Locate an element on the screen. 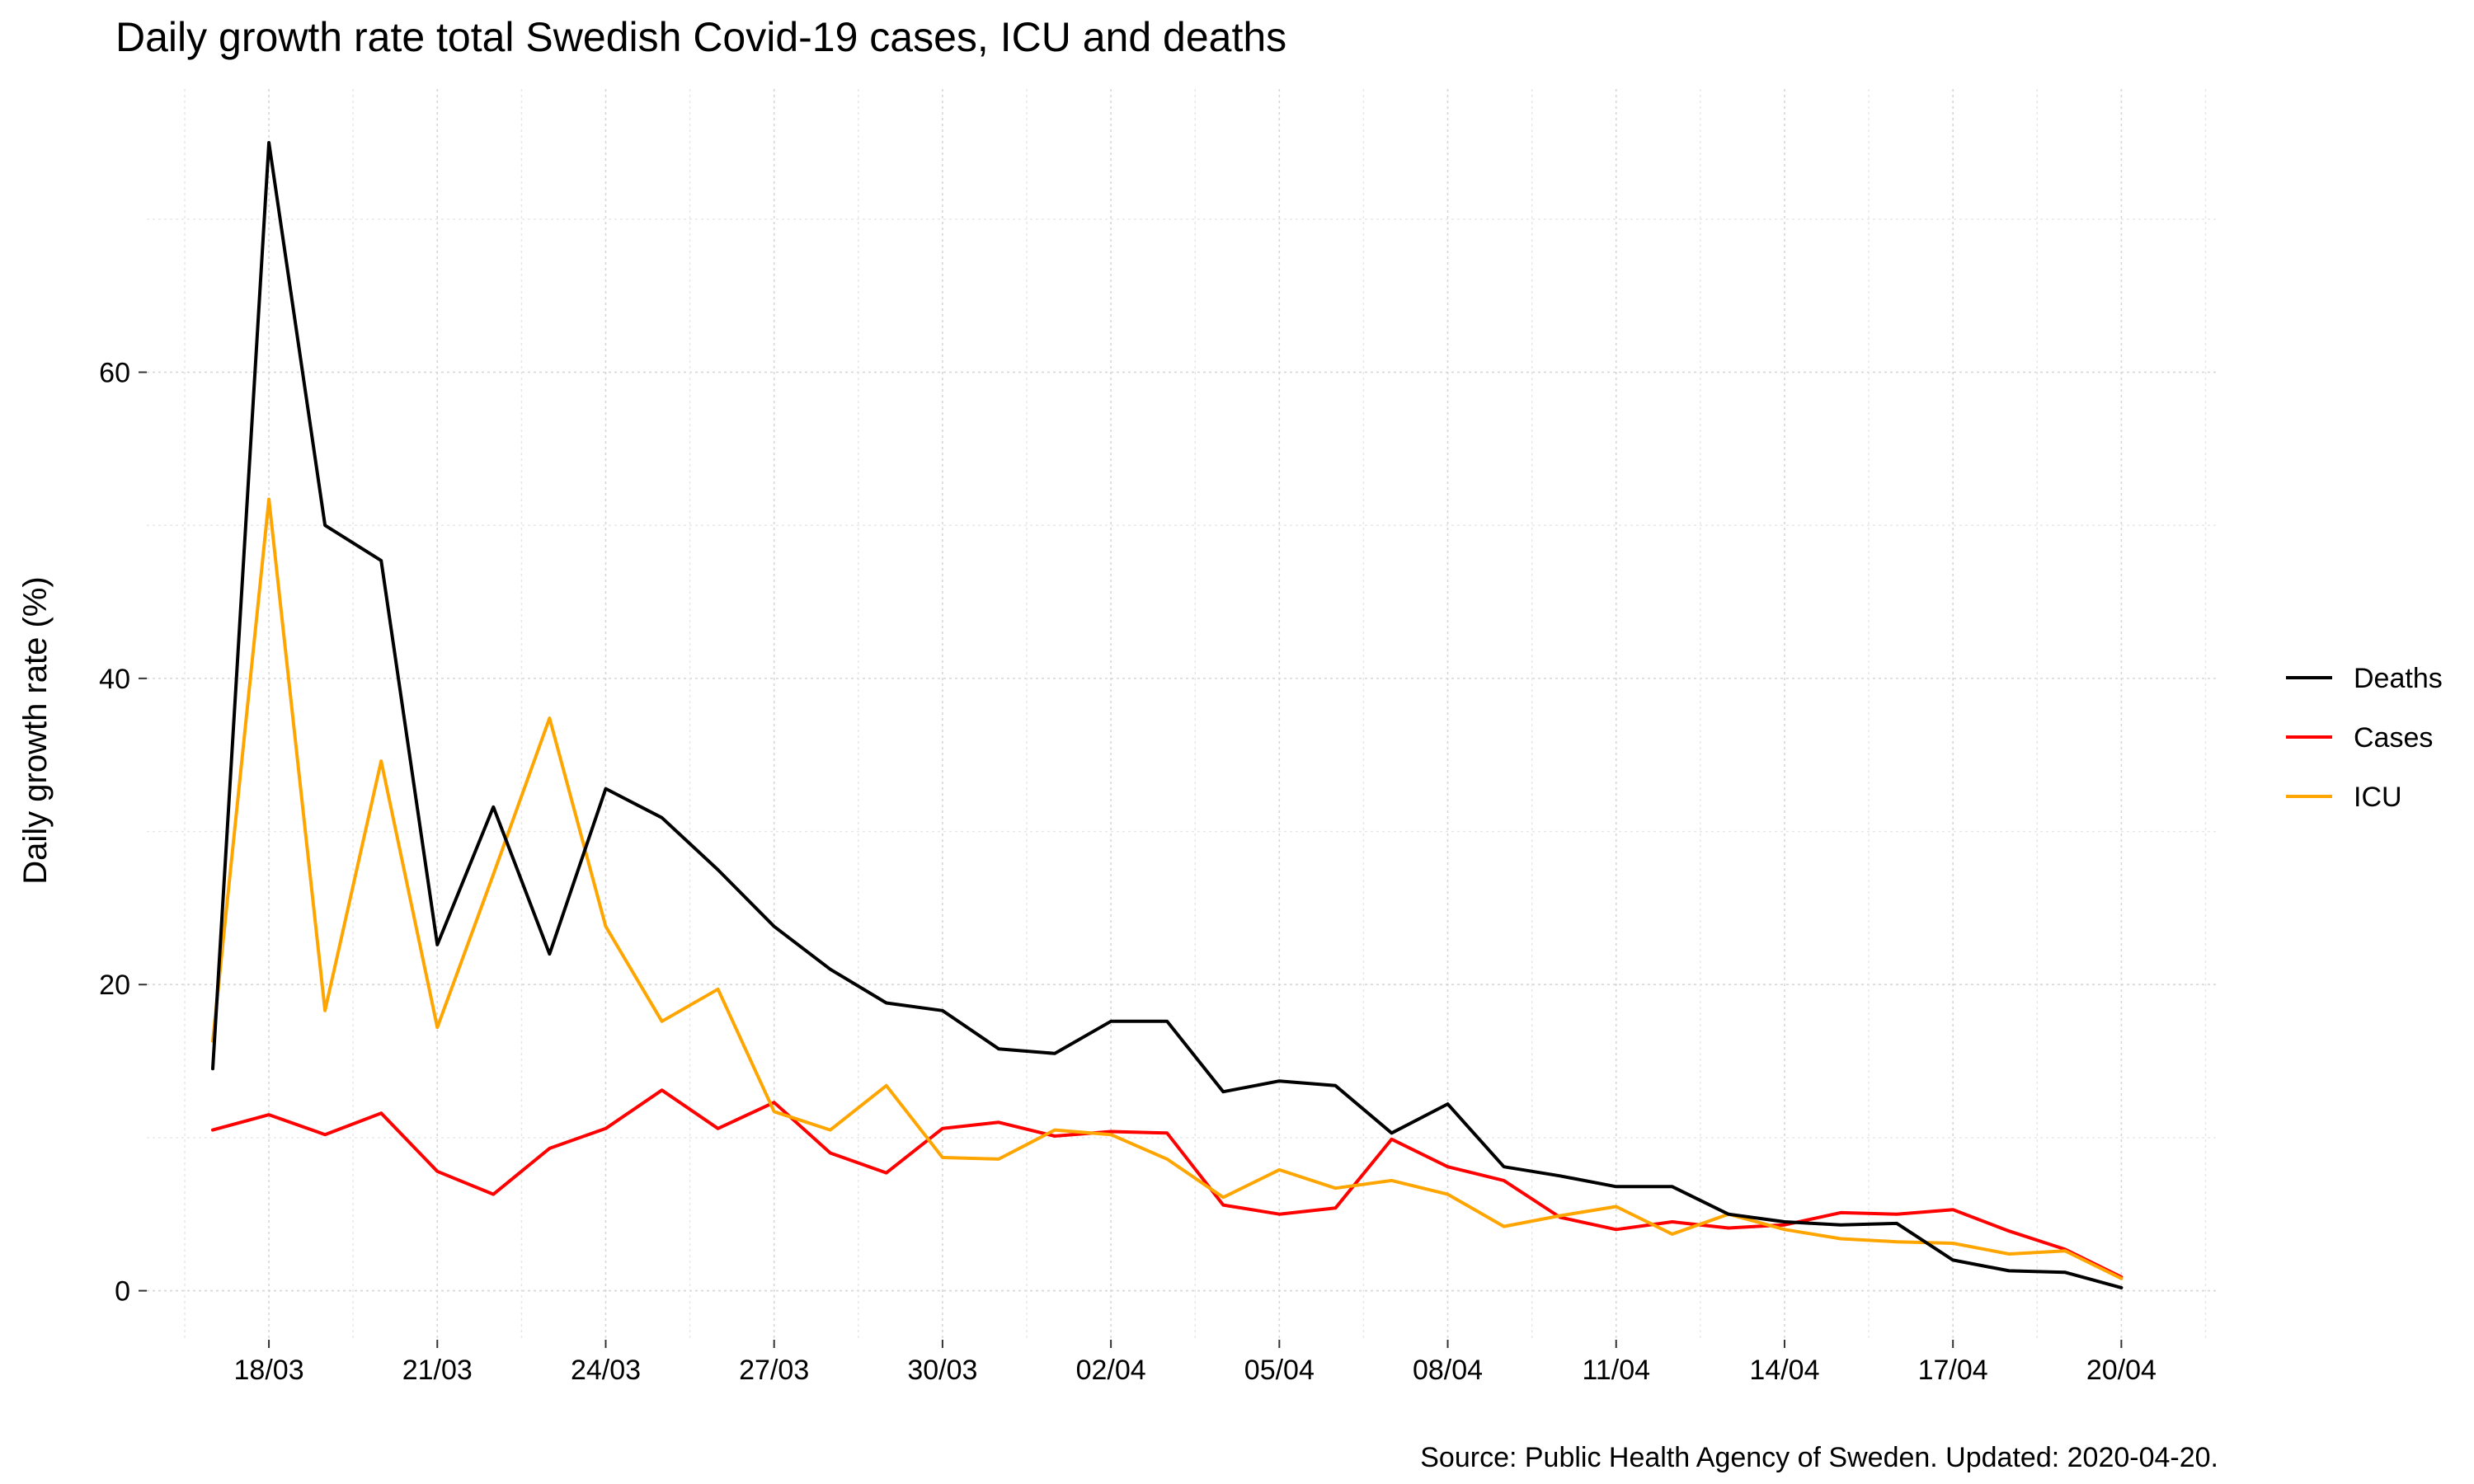 The image size is (2474, 1484). y-tick-label: 0 is located at coordinates (122, 1292).